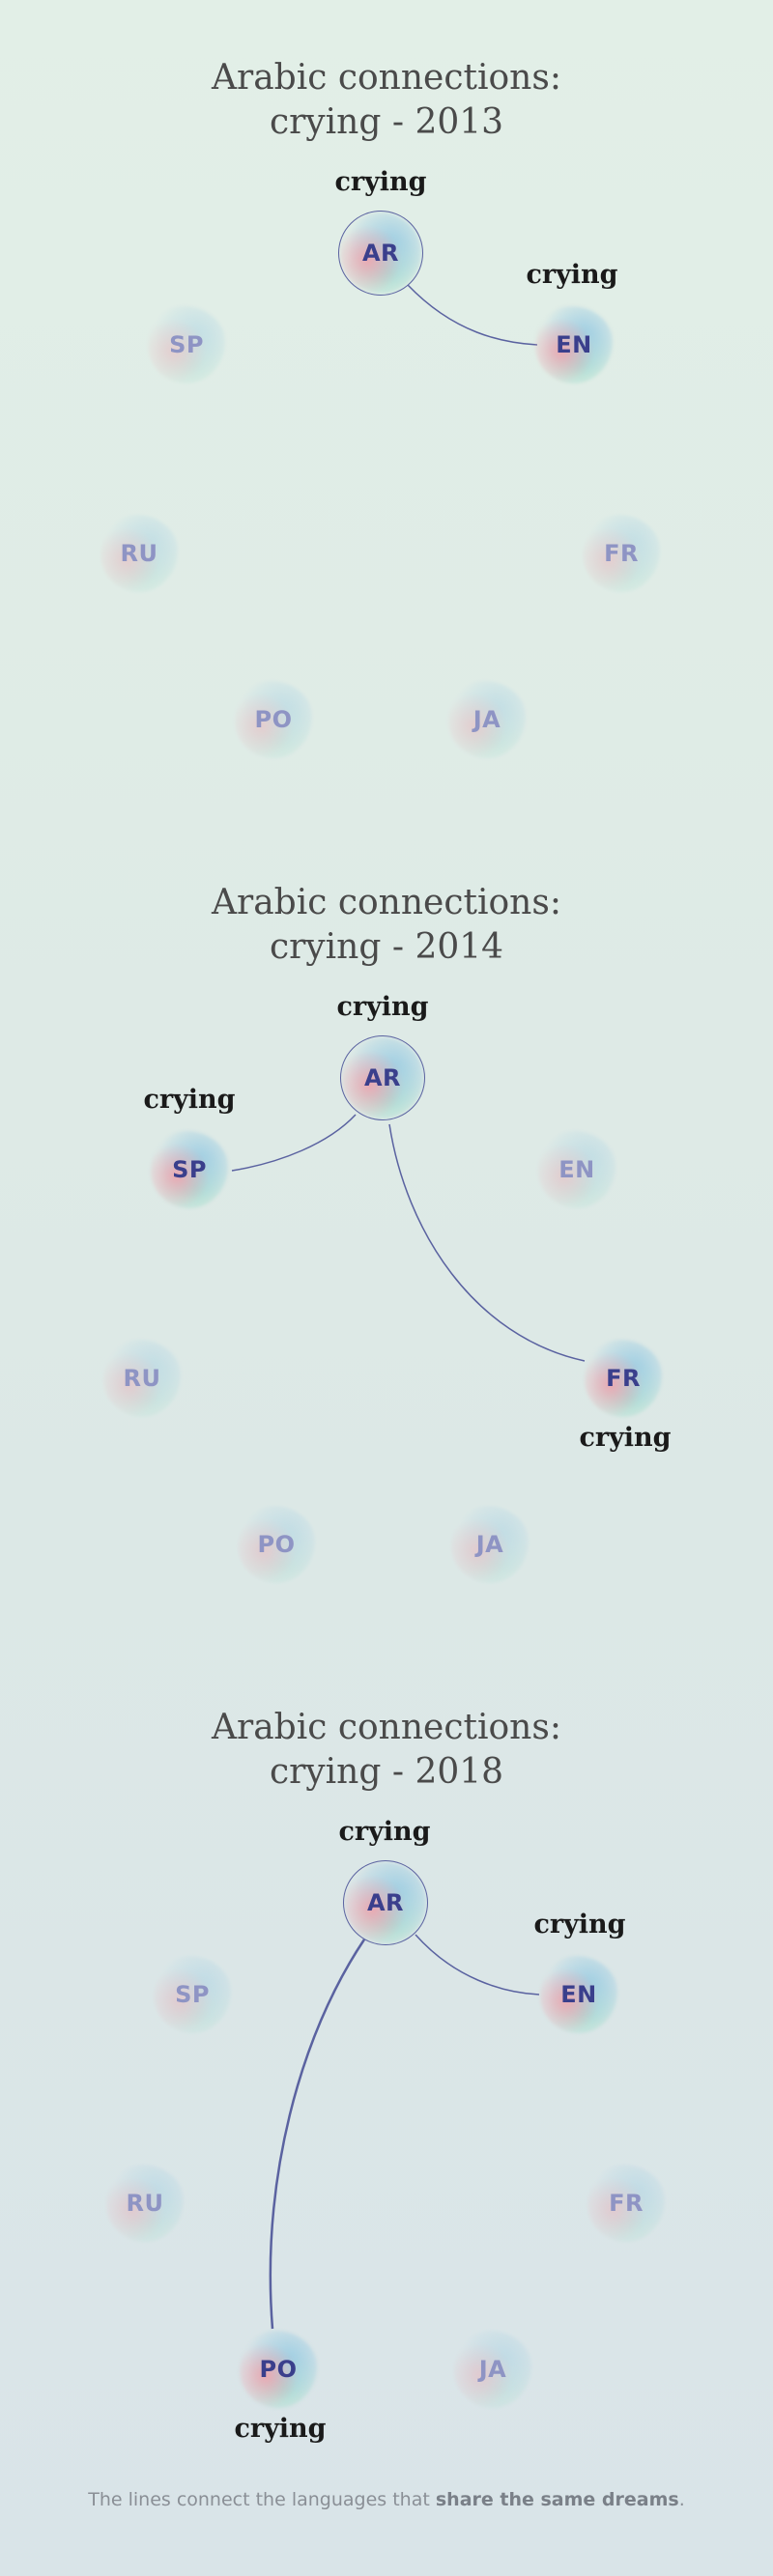  Describe the element at coordinates (190, 1100) in the screenshot. I see `node-sp-word: crying` at that location.